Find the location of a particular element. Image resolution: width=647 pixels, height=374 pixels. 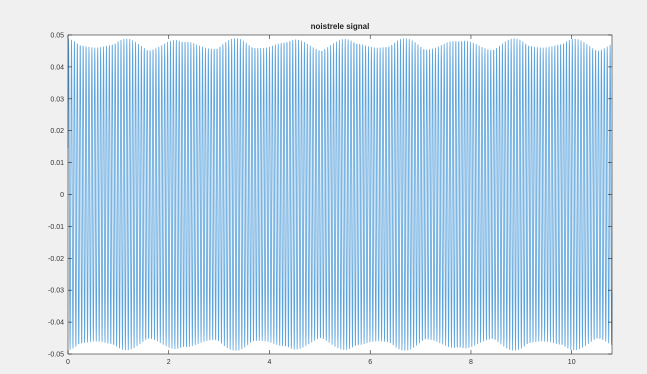

y-tick-label: 0.05 is located at coordinates (57, 36).